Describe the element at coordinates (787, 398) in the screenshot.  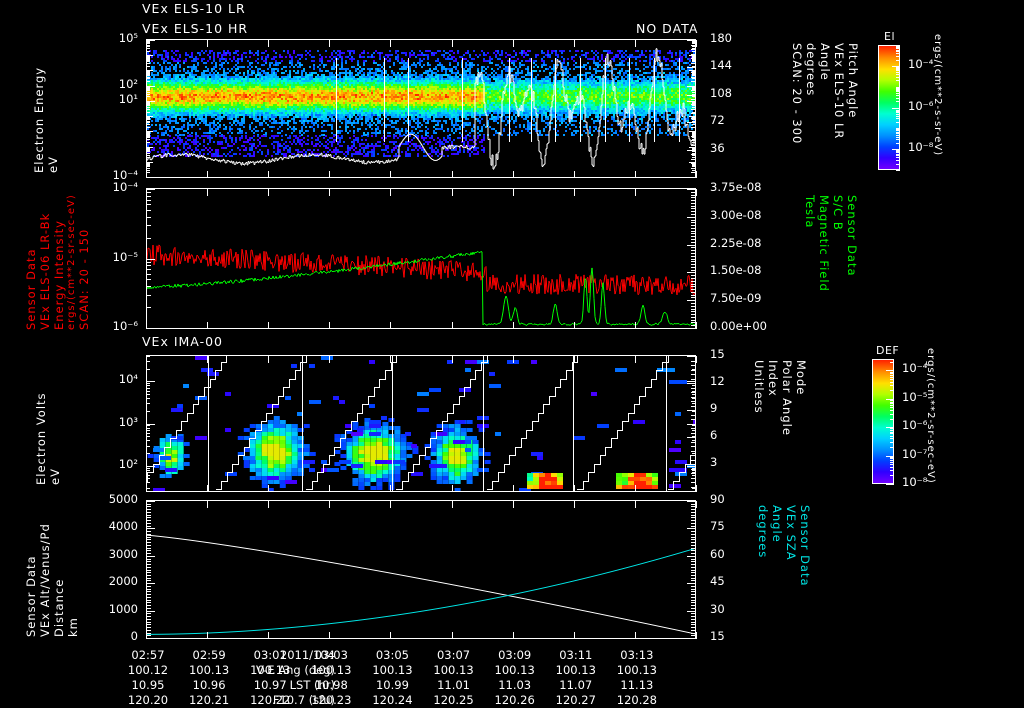
I see `axis-title-line: Polar Angle` at that location.